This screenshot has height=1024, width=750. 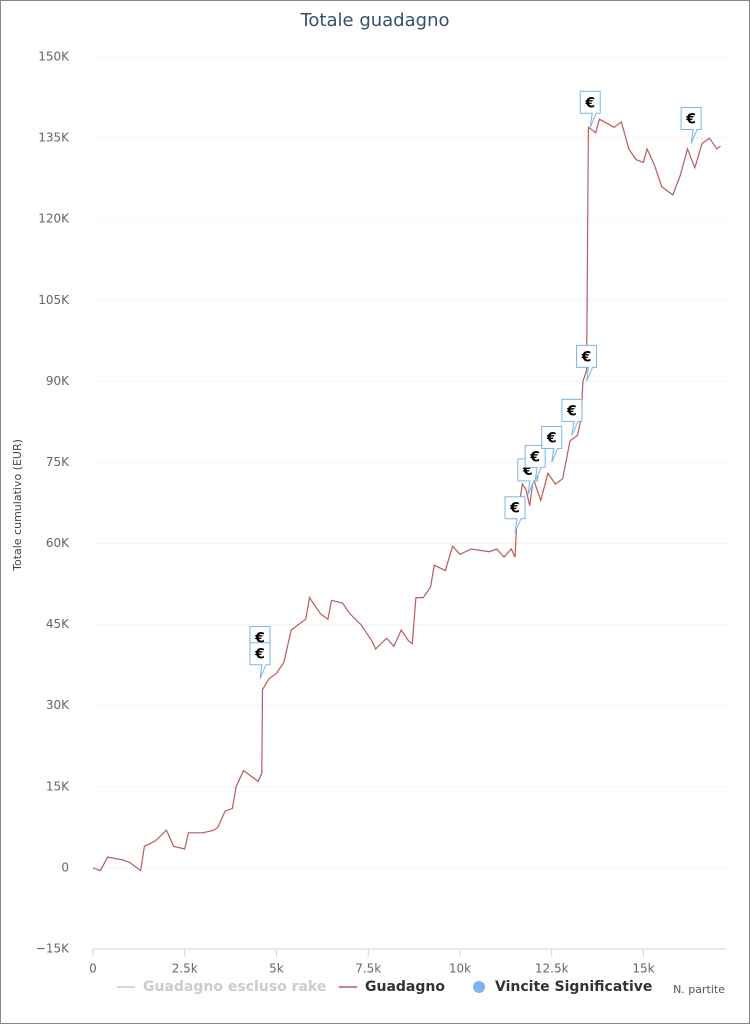 What do you see at coordinates (643, 969) in the screenshot?
I see `x-tick-label: 15k` at bounding box center [643, 969].